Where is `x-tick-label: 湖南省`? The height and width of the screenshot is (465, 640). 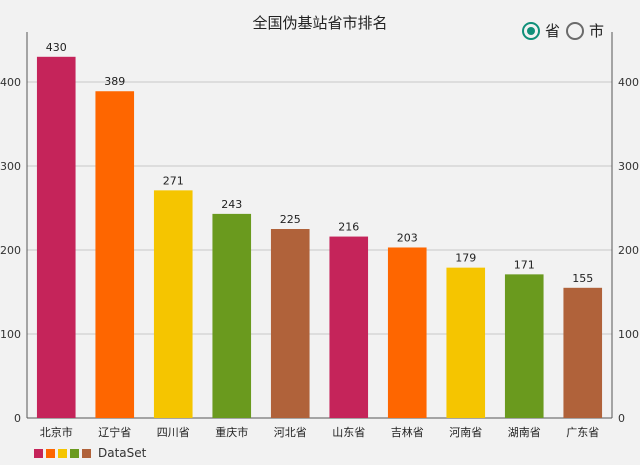 x-tick-label: 湖南省 is located at coordinates (524, 432).